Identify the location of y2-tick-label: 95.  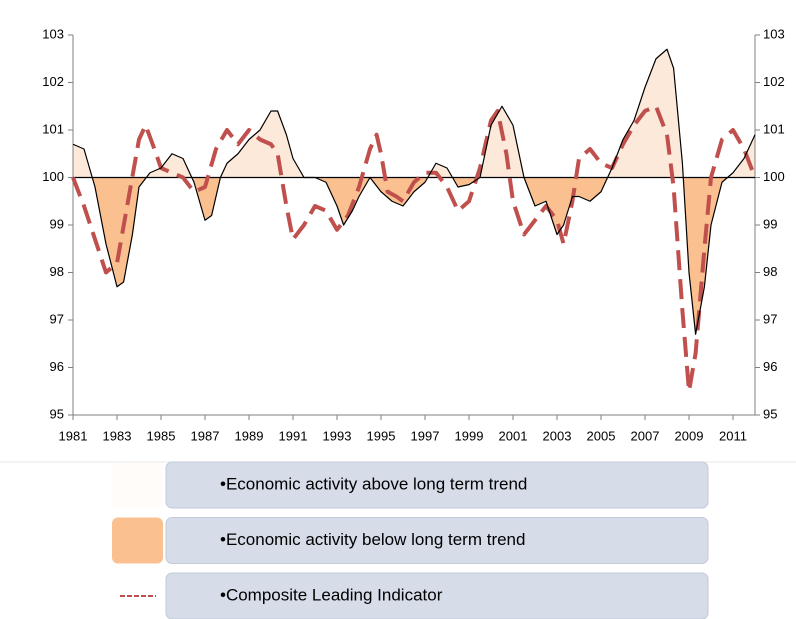
(770, 413).